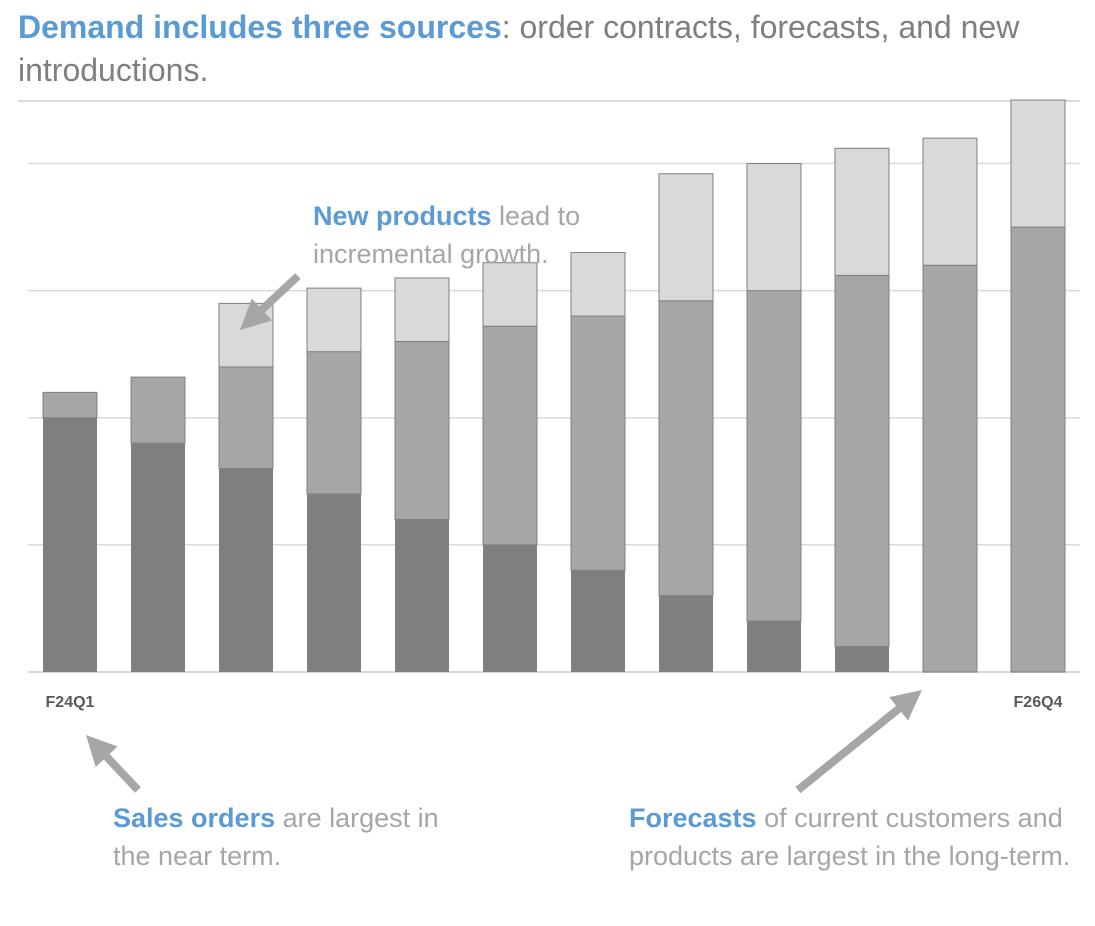 This screenshot has height=926, width=1095. Describe the element at coordinates (402, 216) in the screenshot. I see `callout-new-products-highlight: New products` at that location.